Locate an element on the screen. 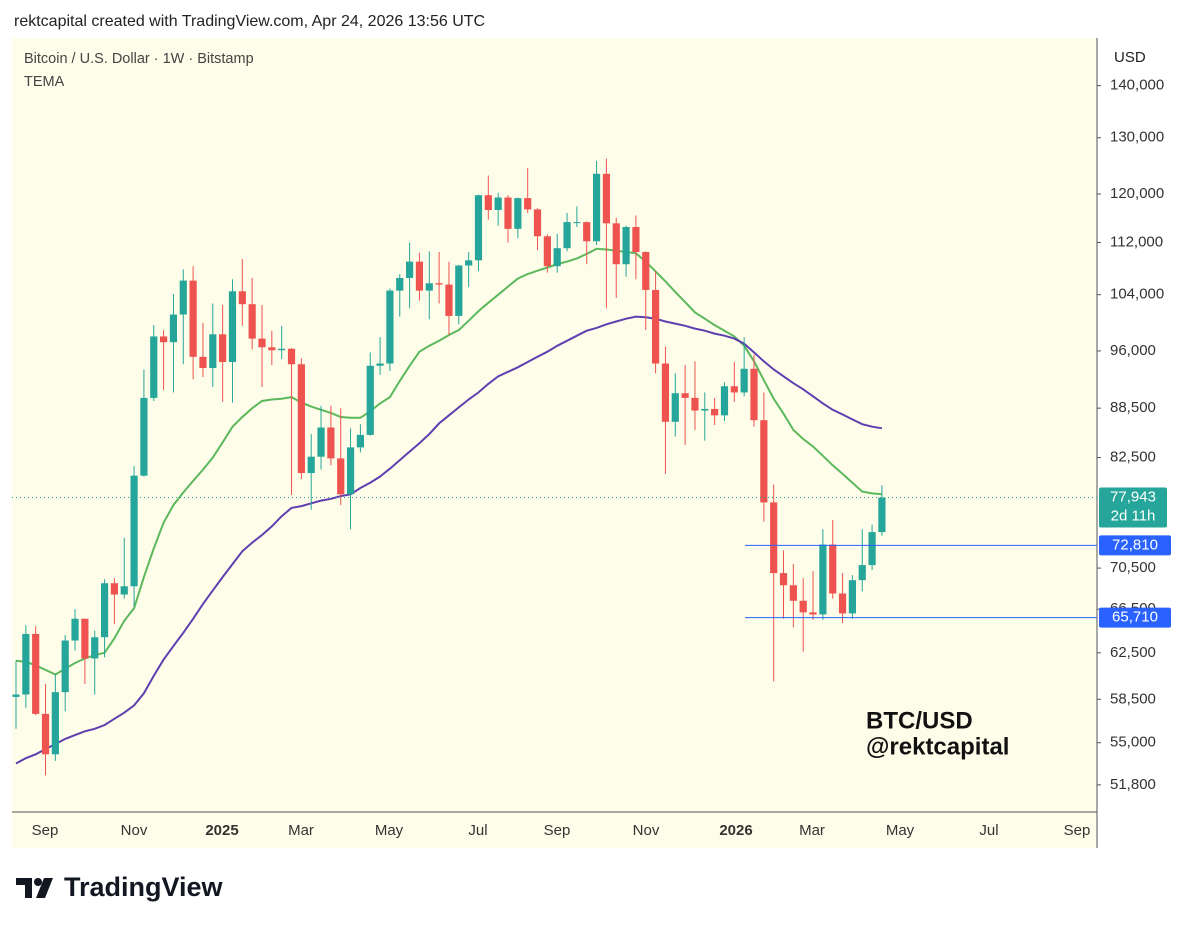 The height and width of the screenshot is (928, 1200). annotation: BTC/USD is located at coordinates (919, 720).